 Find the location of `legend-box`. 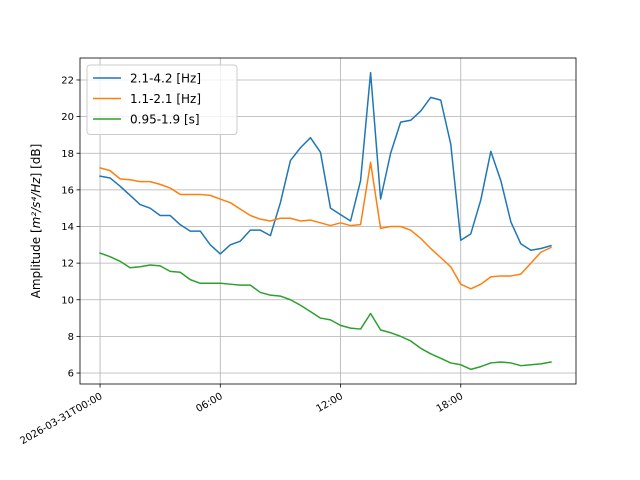

legend-box is located at coordinates (162, 99).